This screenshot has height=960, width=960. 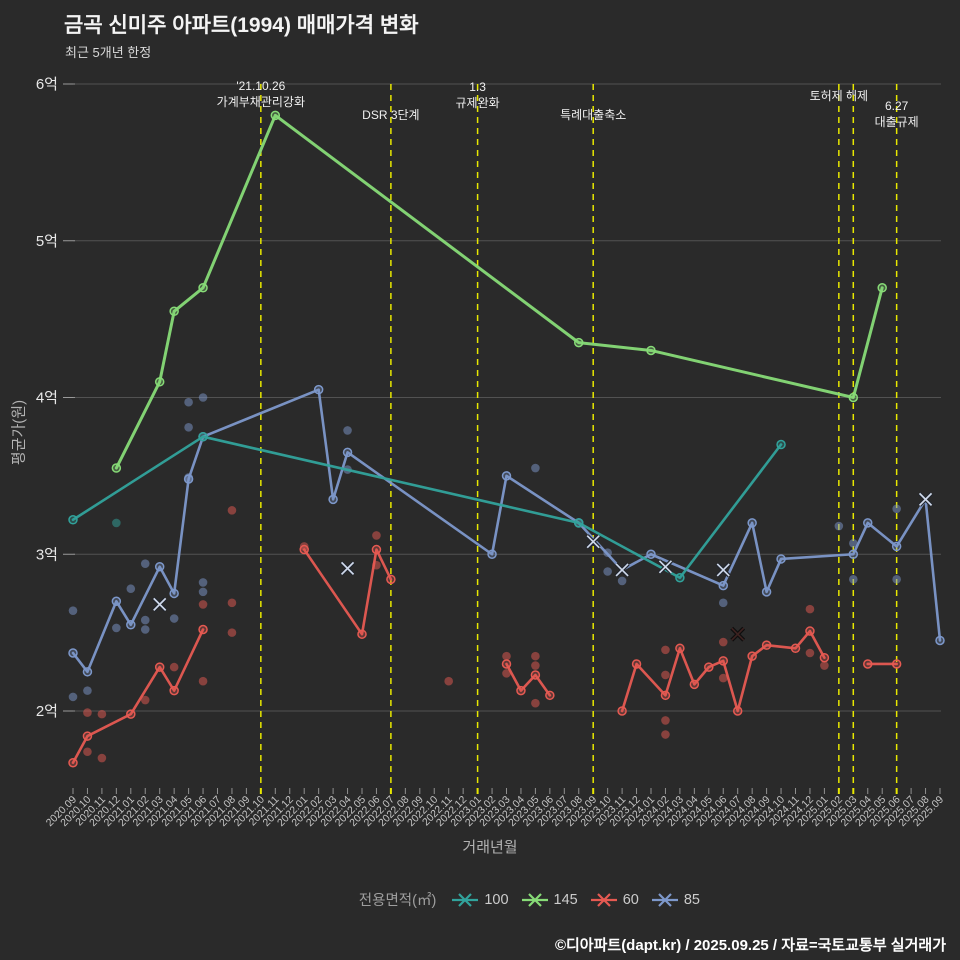 What do you see at coordinates (47, 84) in the screenshot?
I see `svg-text: 6억` at bounding box center [47, 84].